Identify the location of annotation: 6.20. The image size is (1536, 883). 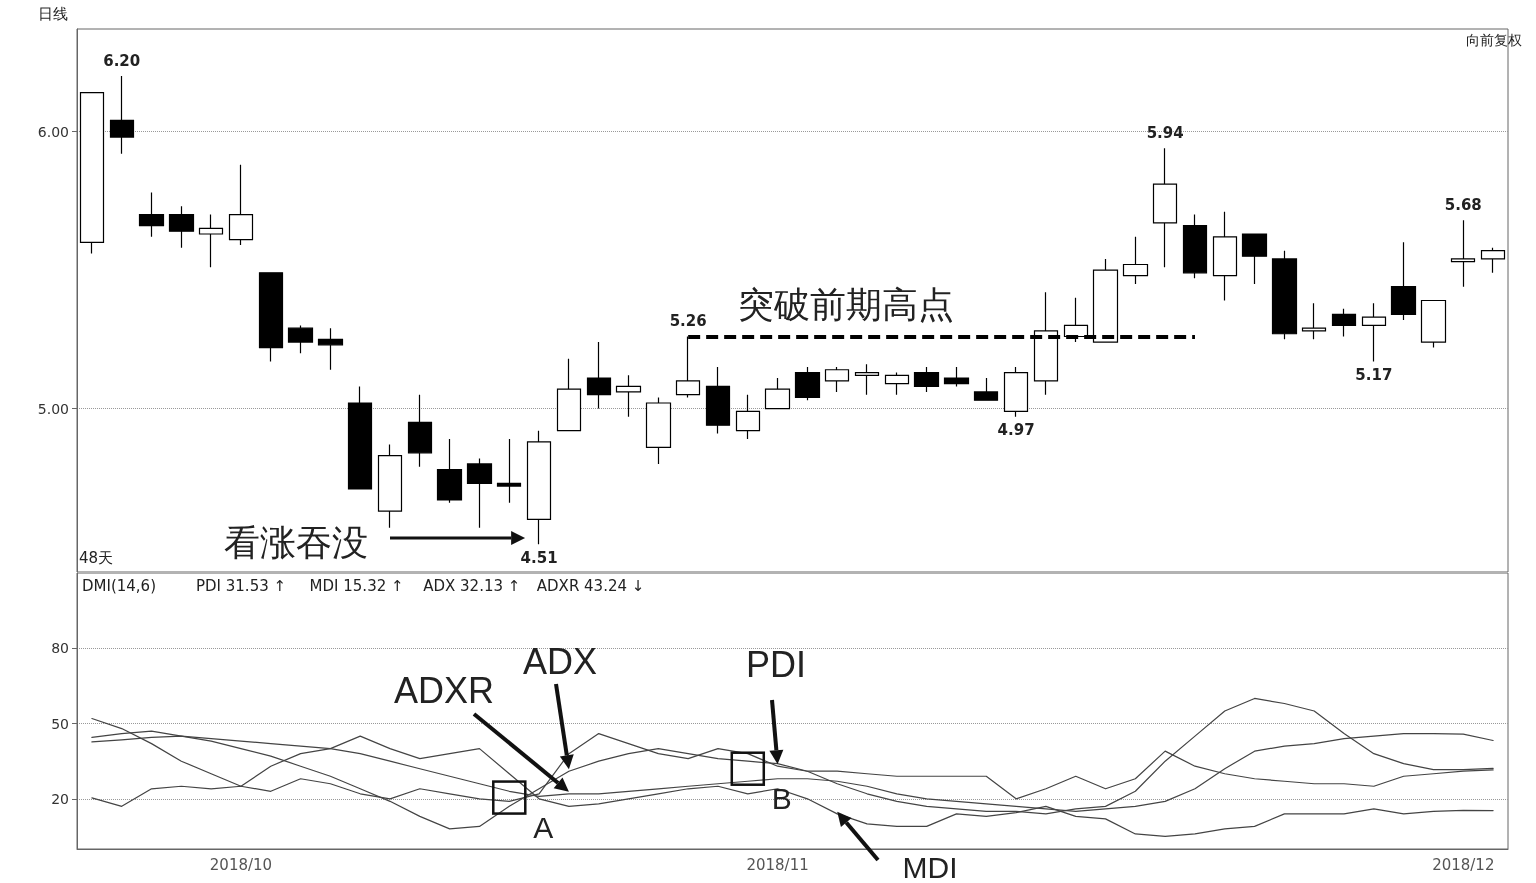
(122, 60).